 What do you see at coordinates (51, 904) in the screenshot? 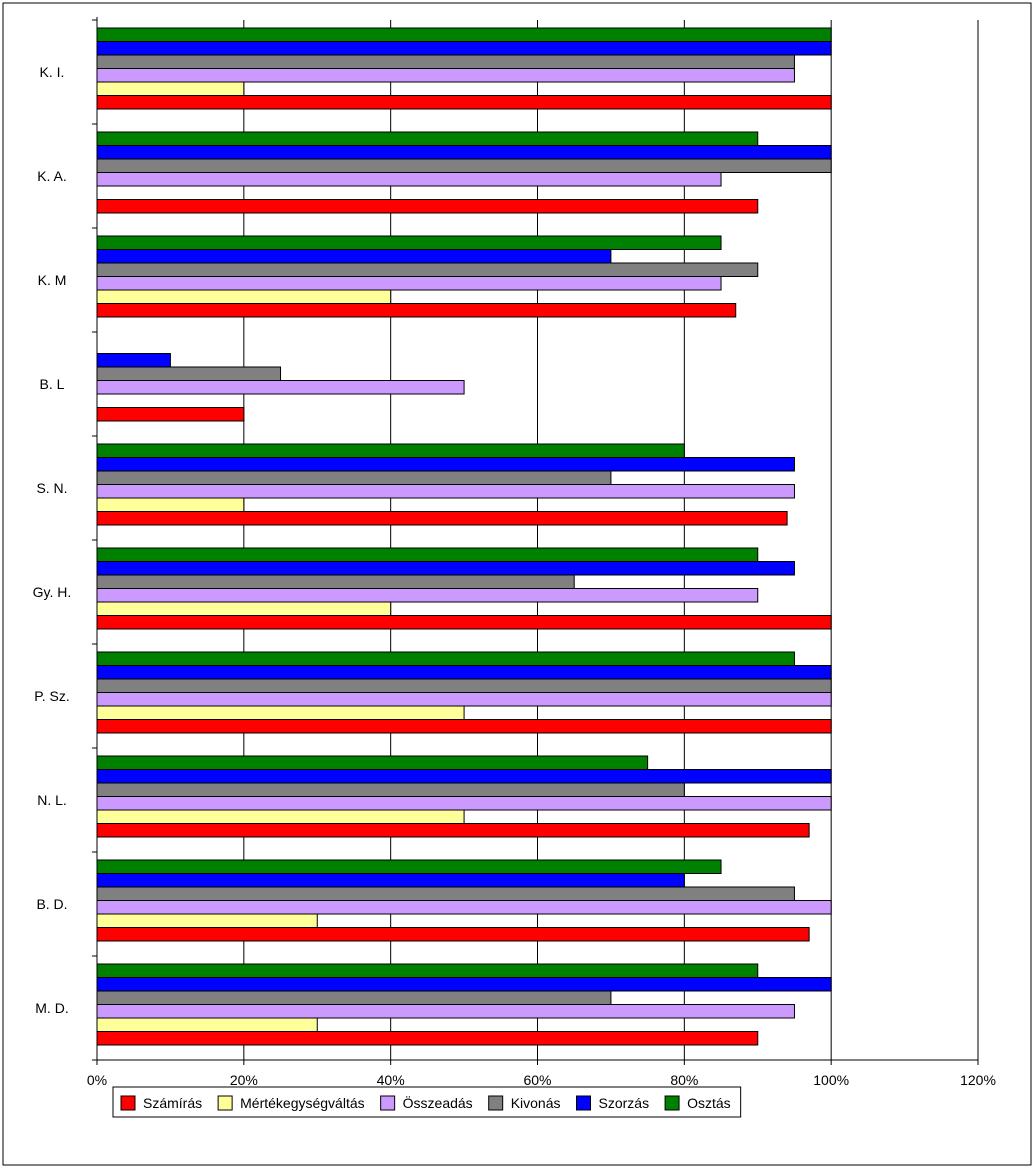
I see `category-label: B. D.` at bounding box center [51, 904].